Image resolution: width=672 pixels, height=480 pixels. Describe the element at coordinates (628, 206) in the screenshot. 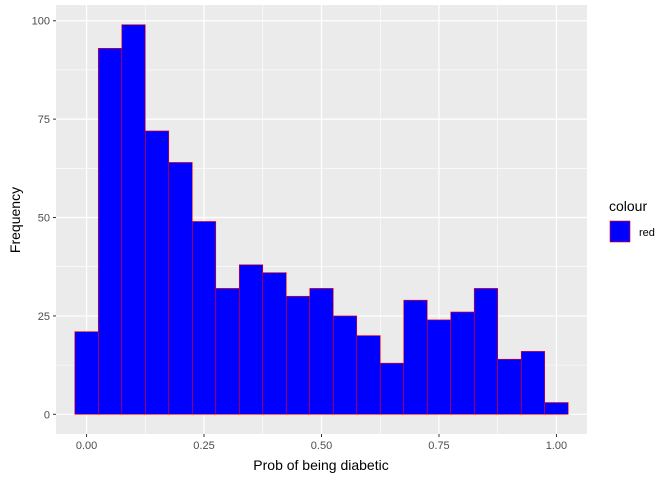

I see `legend-title: colour` at that location.